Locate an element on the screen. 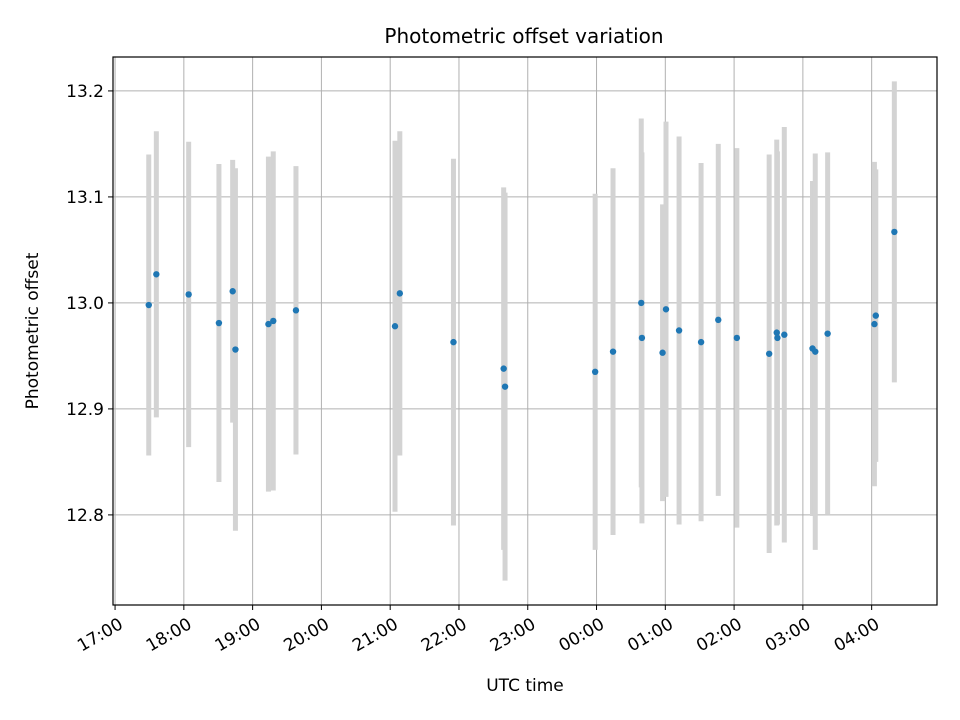 The width and height of the screenshot is (960, 720). y-axis-label: Photometric offset is located at coordinates (33, 330).